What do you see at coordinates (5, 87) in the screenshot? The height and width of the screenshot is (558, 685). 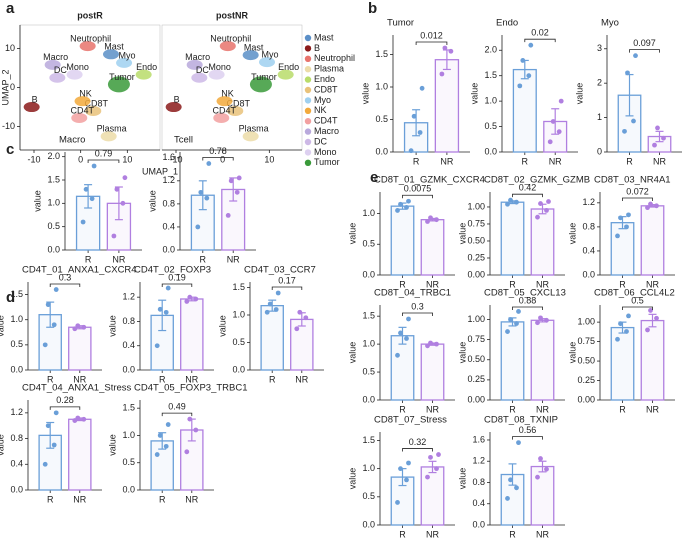 I see `y-axis-label: UMAP_2` at bounding box center [5, 87].